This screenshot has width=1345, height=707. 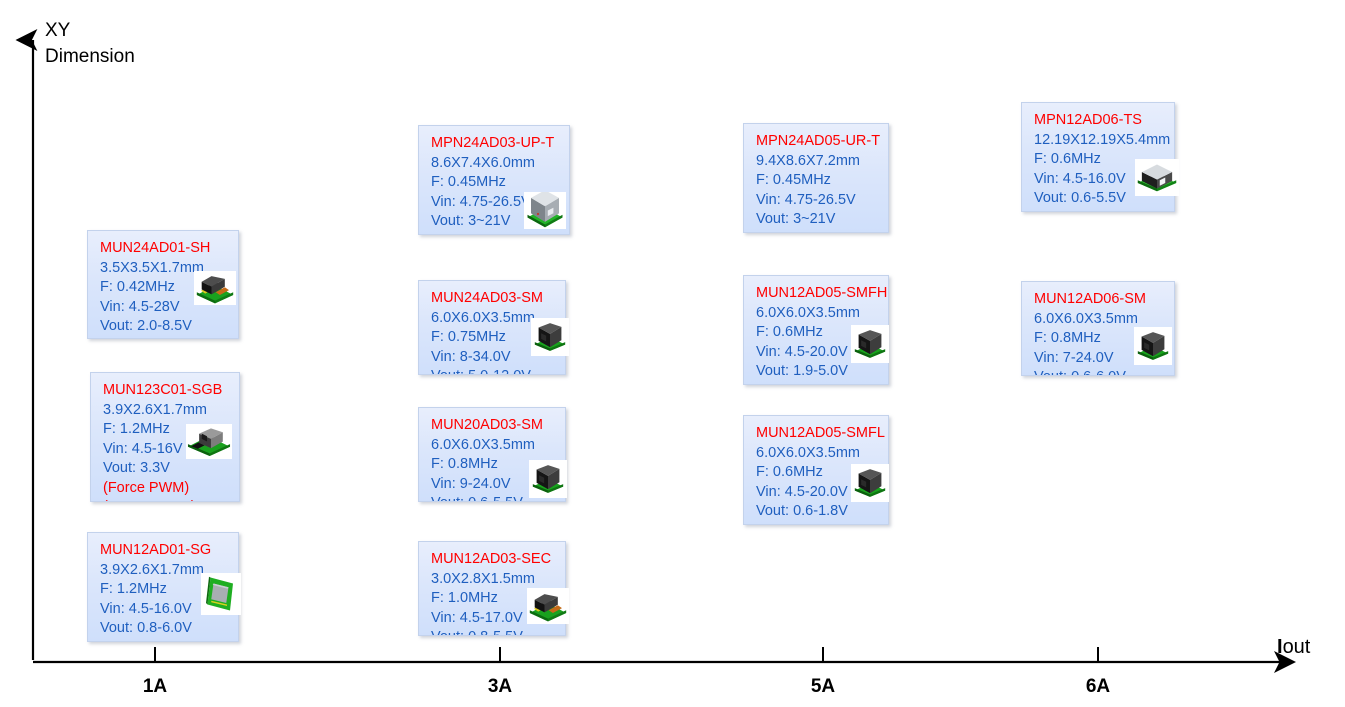 What do you see at coordinates (1153, 346) in the screenshot?
I see `product-thumbnail-mun12ad06-sm` at bounding box center [1153, 346].